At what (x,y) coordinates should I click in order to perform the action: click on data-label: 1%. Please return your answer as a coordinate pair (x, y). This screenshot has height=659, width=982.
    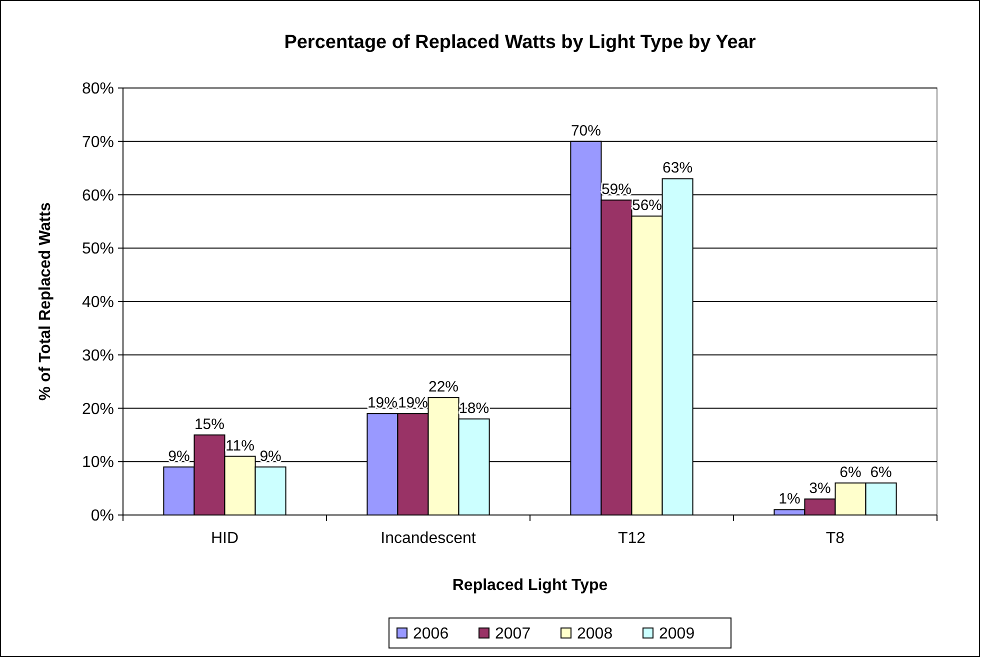
    Looking at the image, I should click on (789, 499).